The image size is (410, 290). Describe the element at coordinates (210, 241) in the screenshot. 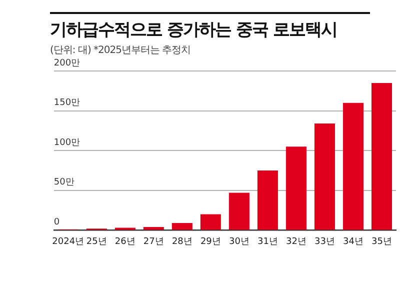

I see `x-tick-label: 29년` at that location.